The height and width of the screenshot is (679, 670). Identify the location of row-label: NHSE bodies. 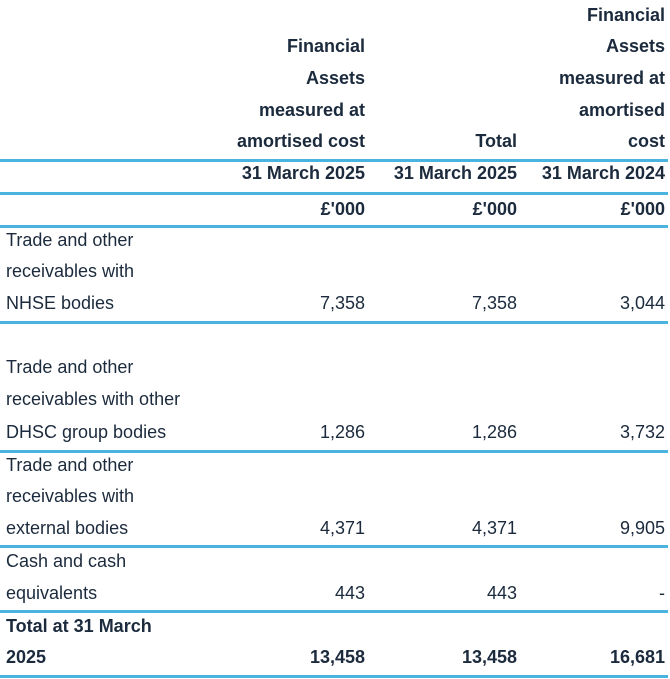
(60, 303).